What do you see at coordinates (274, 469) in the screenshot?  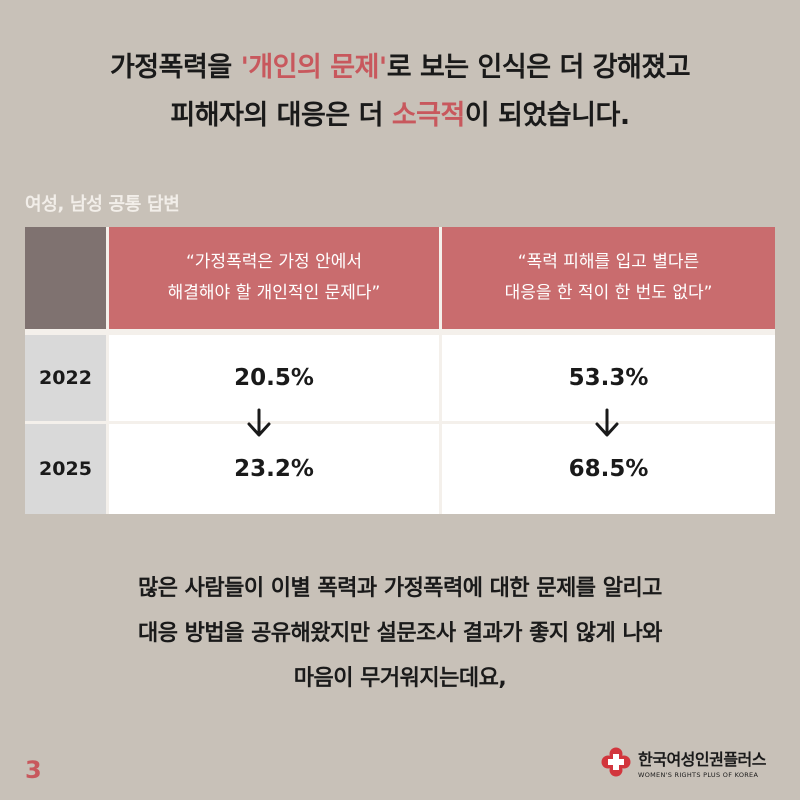 I see `value-cell: 23.2%` at bounding box center [274, 469].